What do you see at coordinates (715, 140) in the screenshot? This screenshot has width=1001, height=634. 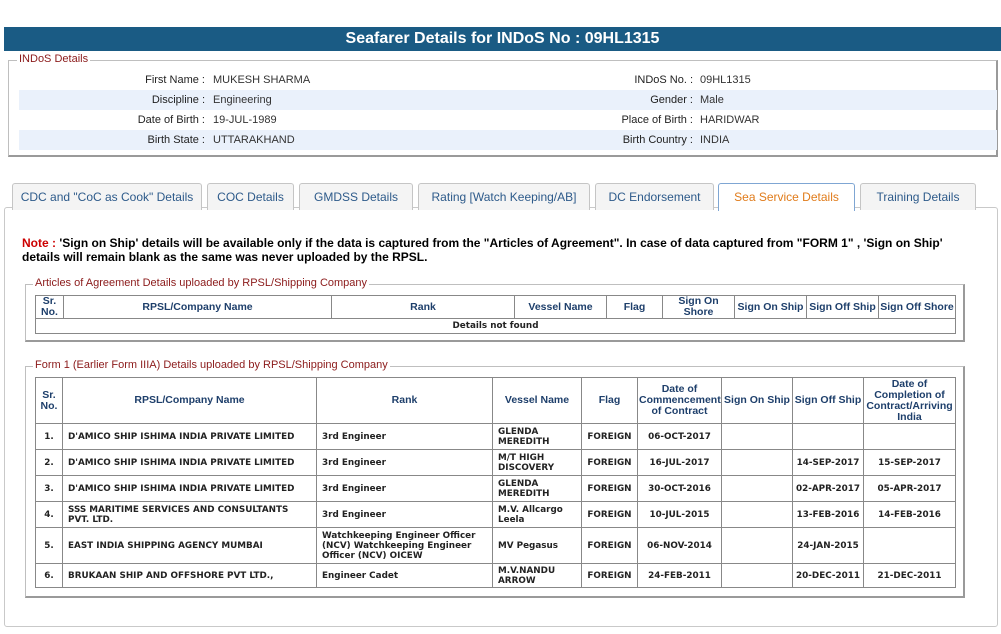 I see `birth-country-value: INDIA` at bounding box center [715, 140].